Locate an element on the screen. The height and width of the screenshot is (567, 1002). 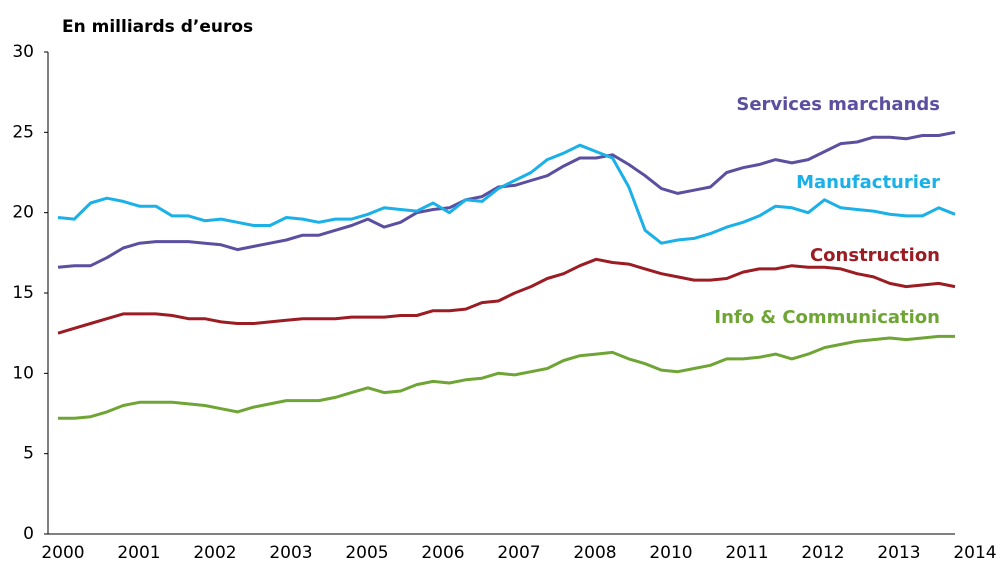
x-tick-label: 2010 is located at coordinates (670, 553).